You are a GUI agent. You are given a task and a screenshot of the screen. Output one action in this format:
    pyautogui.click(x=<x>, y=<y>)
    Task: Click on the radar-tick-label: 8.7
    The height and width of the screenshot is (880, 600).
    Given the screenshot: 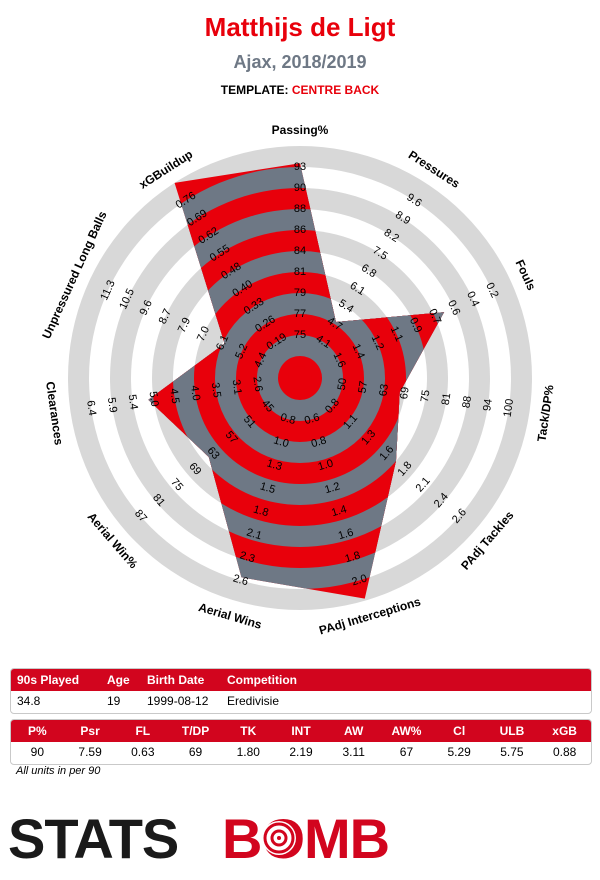 What is the action you would take?
    pyautogui.click(x=165, y=316)
    